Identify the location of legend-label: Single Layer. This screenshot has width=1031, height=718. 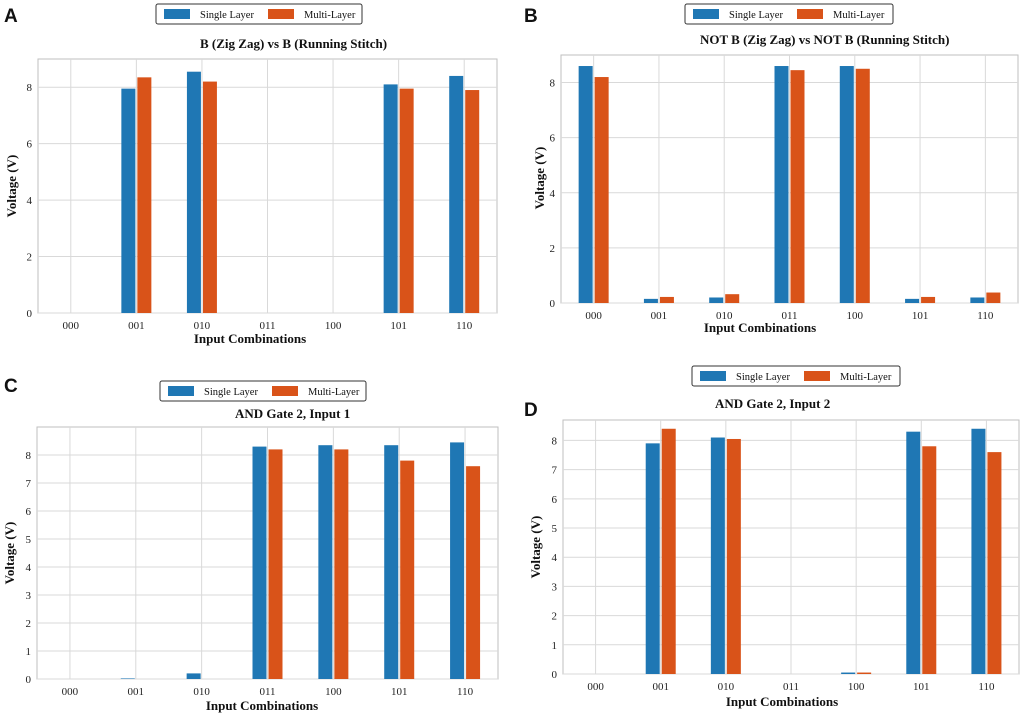
(756, 15).